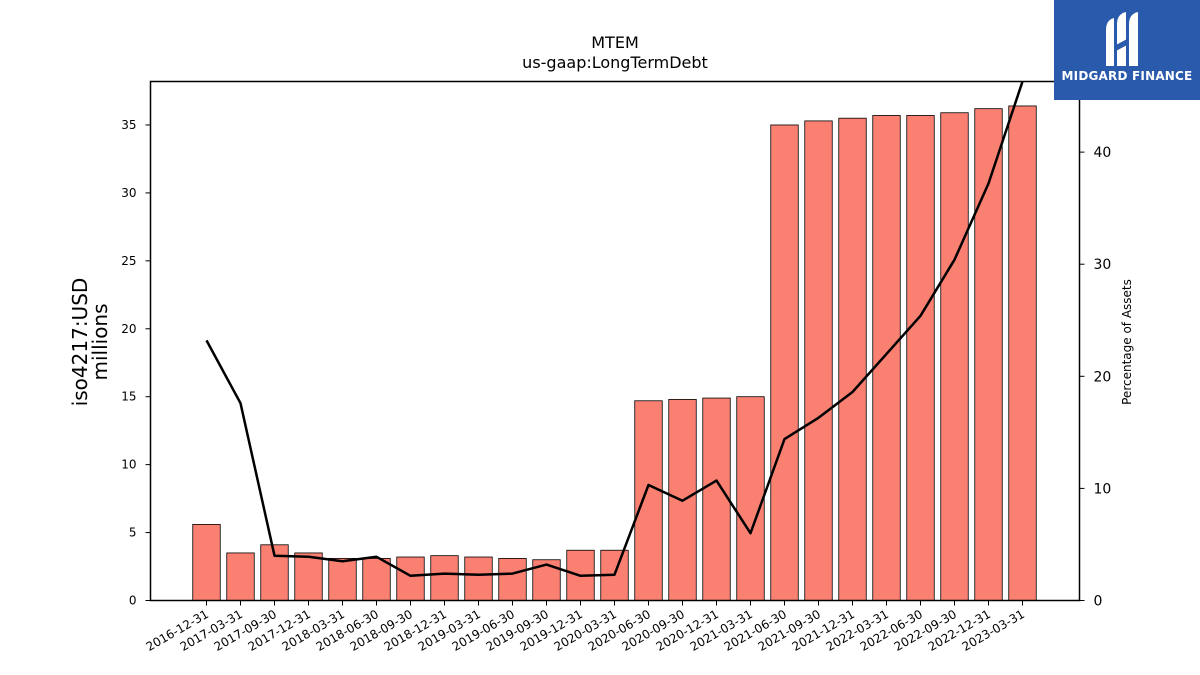 This screenshot has width=1200, height=675. What do you see at coordinates (133, 533) in the screenshot?
I see `y-tick-label: 5` at bounding box center [133, 533].